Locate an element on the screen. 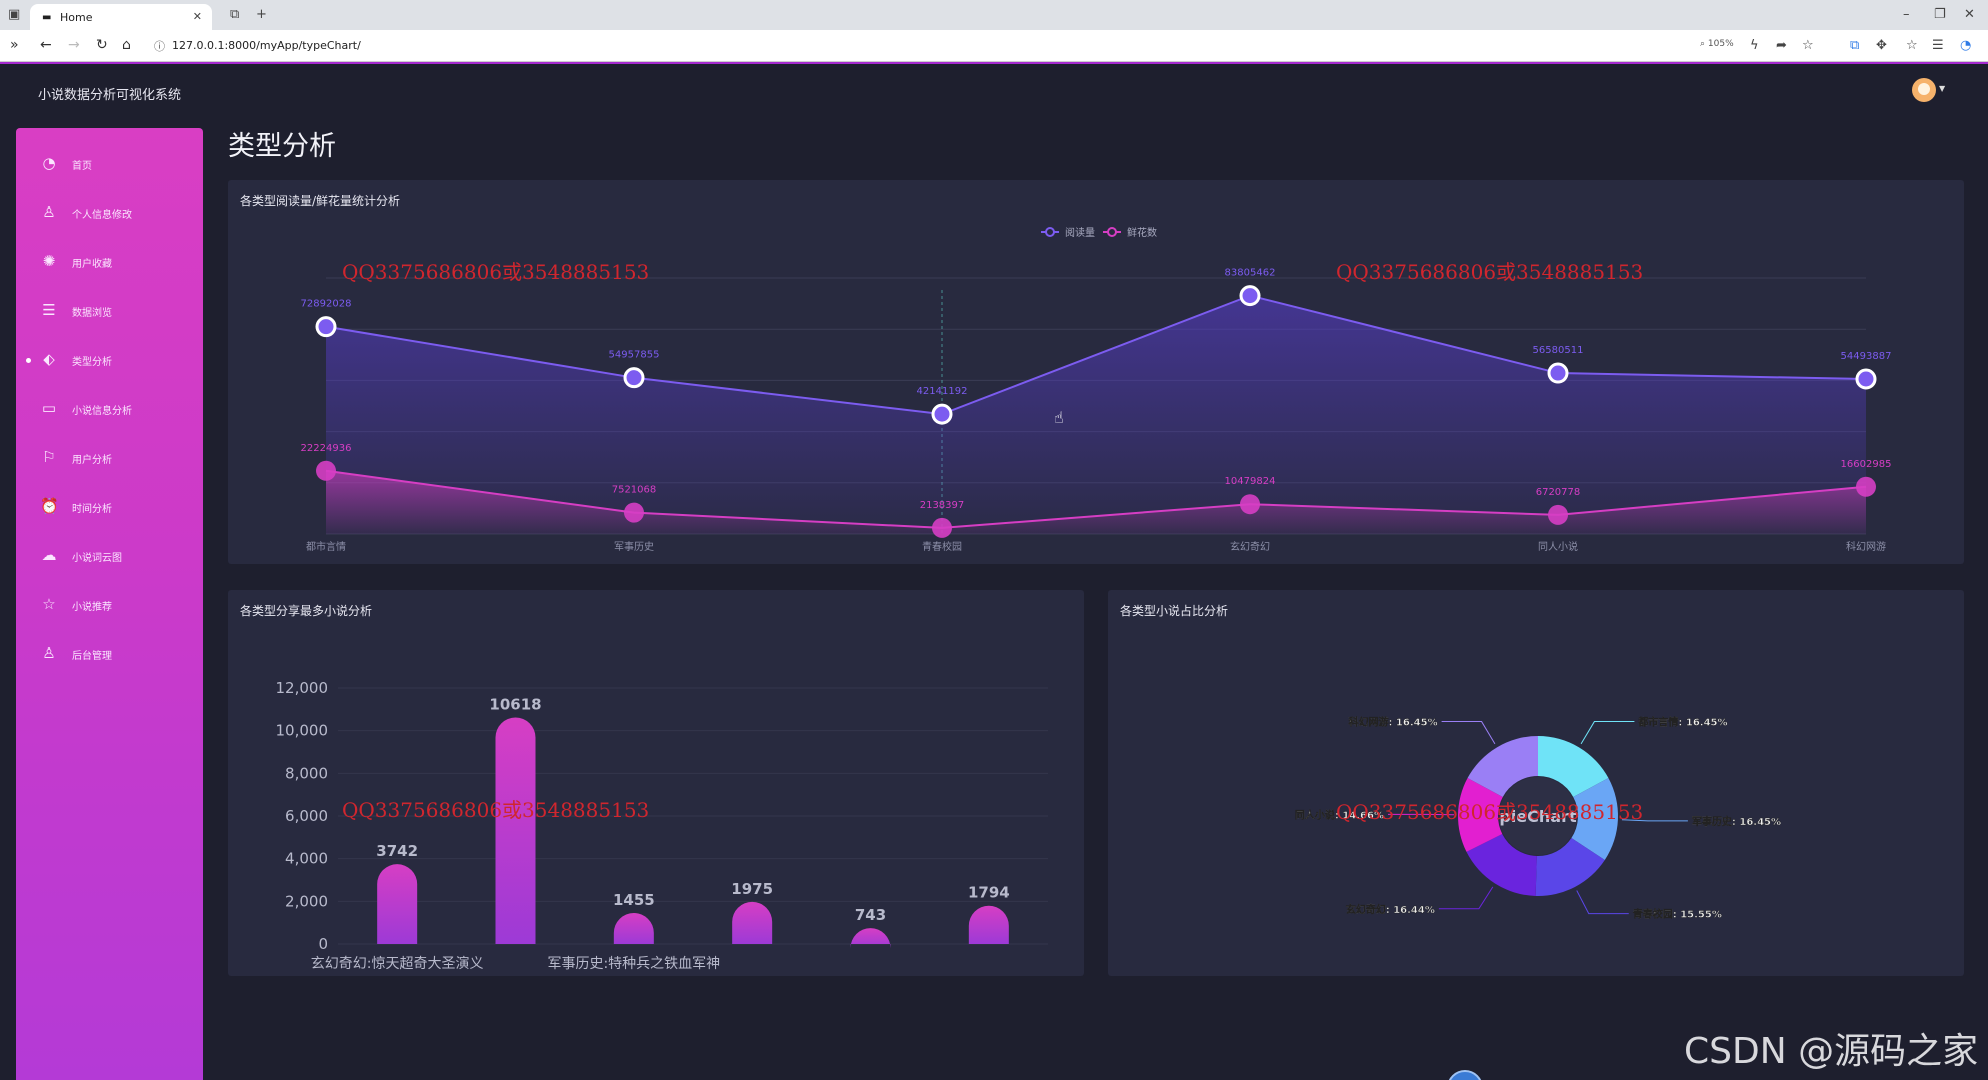 This screenshot has width=1988, height=1080. sidebar-item-home: ◔ 首页 is located at coordinates (109, 164).